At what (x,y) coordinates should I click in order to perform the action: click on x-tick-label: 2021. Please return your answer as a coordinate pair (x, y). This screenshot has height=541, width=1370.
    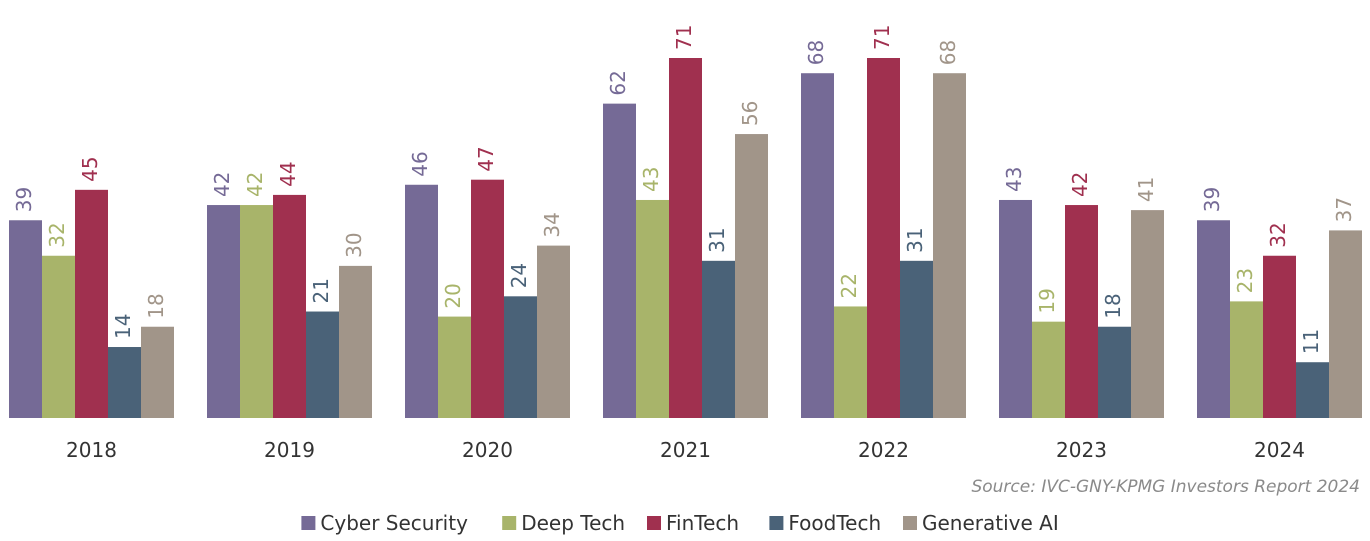
    Looking at the image, I should click on (685, 450).